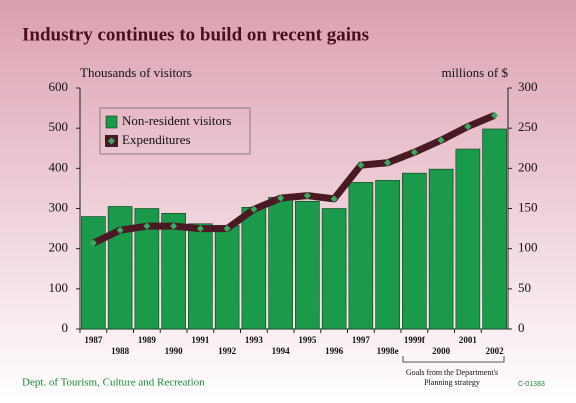 The height and width of the screenshot is (403, 576). What do you see at coordinates (528, 247) in the screenshot?
I see `y2-tick-label: 100` at bounding box center [528, 247].